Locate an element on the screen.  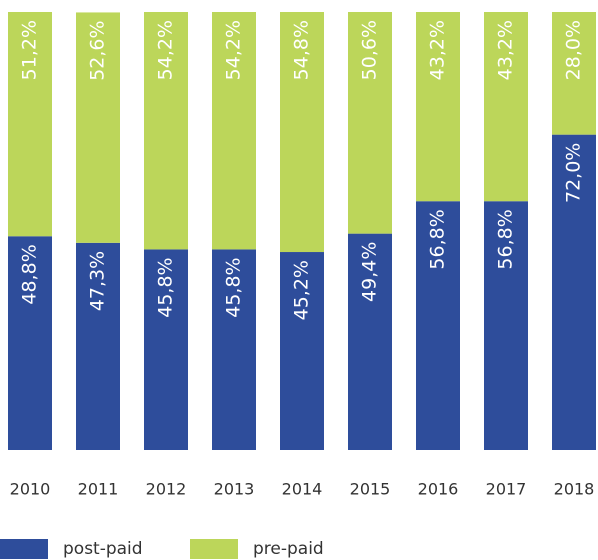
value-label: 54,8% is located at coordinates (302, 50).